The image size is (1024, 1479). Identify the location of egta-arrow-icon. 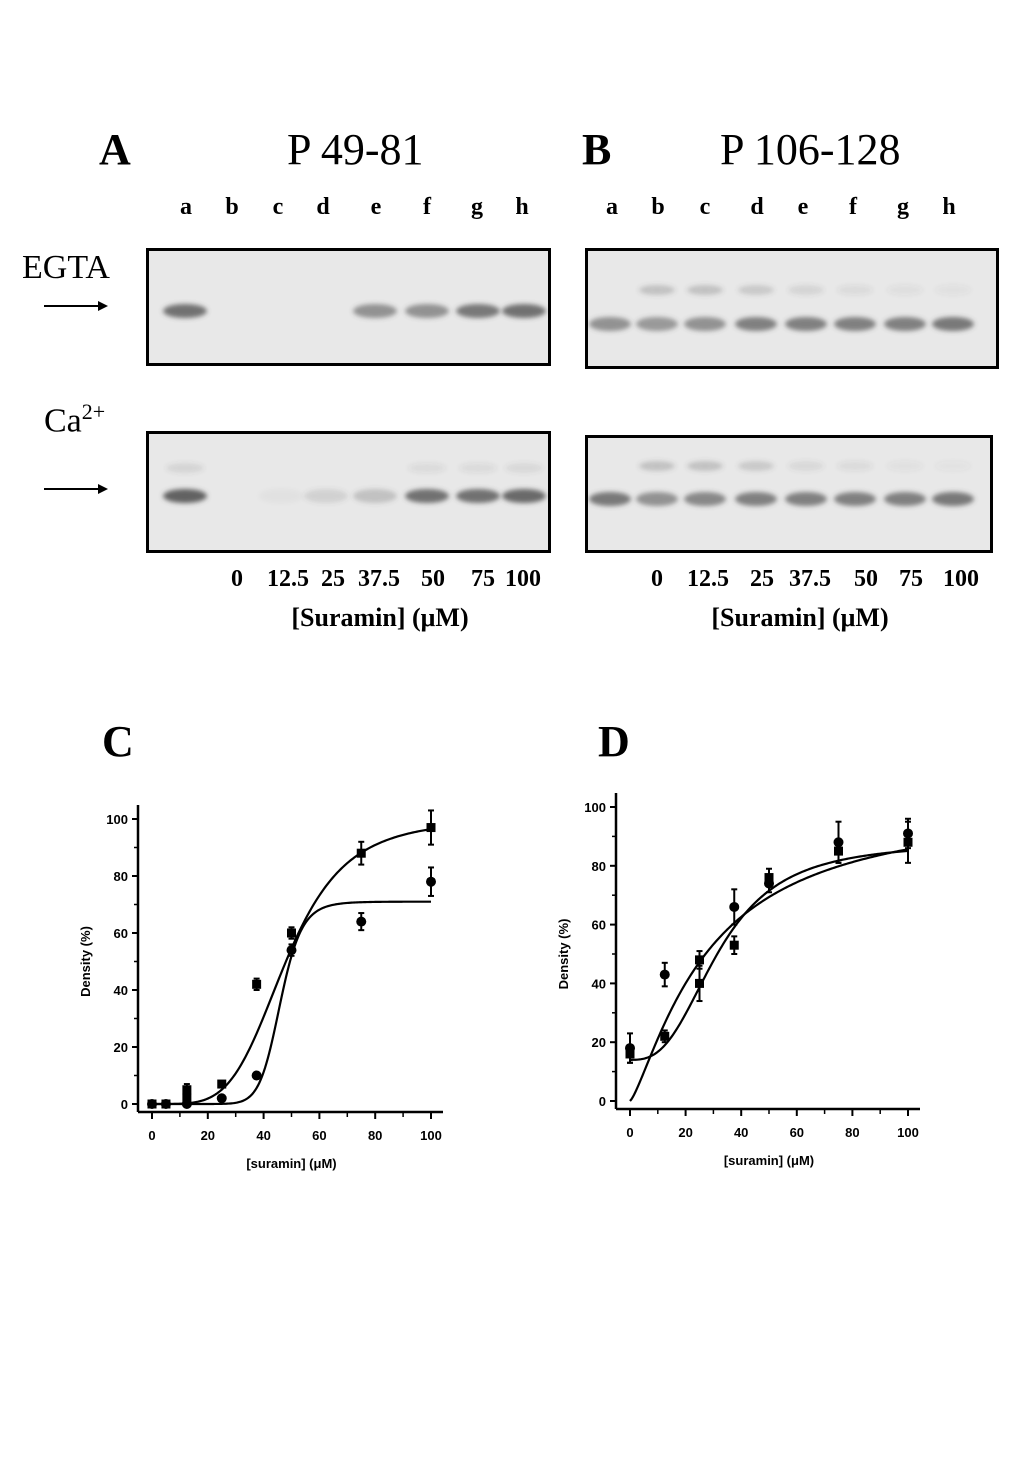
(76, 306).